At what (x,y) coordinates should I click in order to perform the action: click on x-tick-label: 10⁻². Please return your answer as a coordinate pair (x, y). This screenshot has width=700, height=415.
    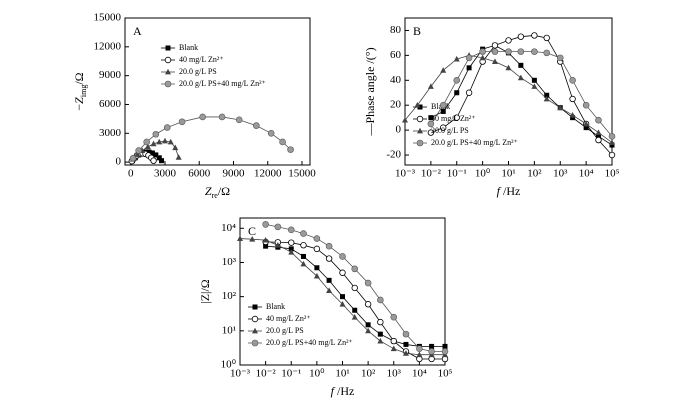
    Looking at the image, I should click on (266, 374).